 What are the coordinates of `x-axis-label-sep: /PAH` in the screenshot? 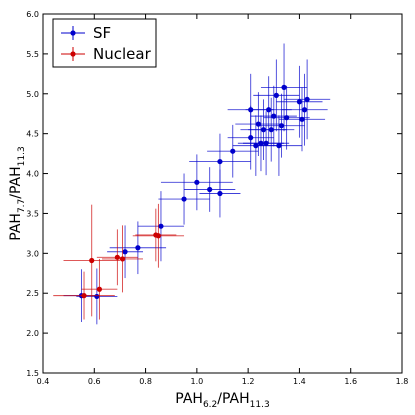 It's located at (233, 399).